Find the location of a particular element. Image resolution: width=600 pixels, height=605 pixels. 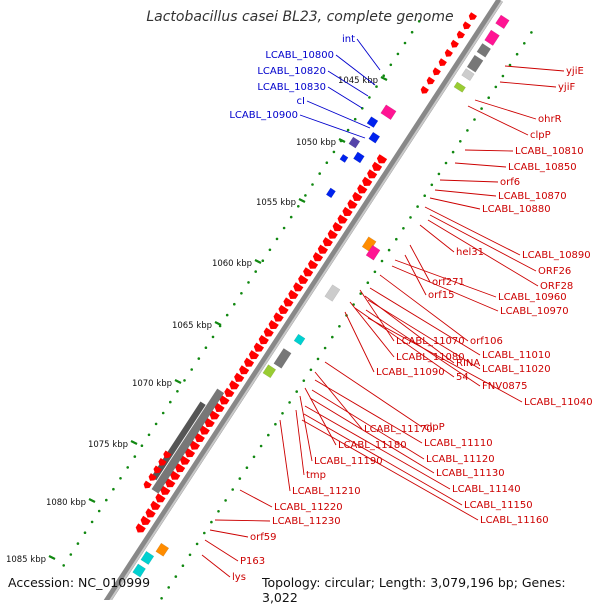

right-gene-label: LCABL_11070 is located at coordinates (430, 341).